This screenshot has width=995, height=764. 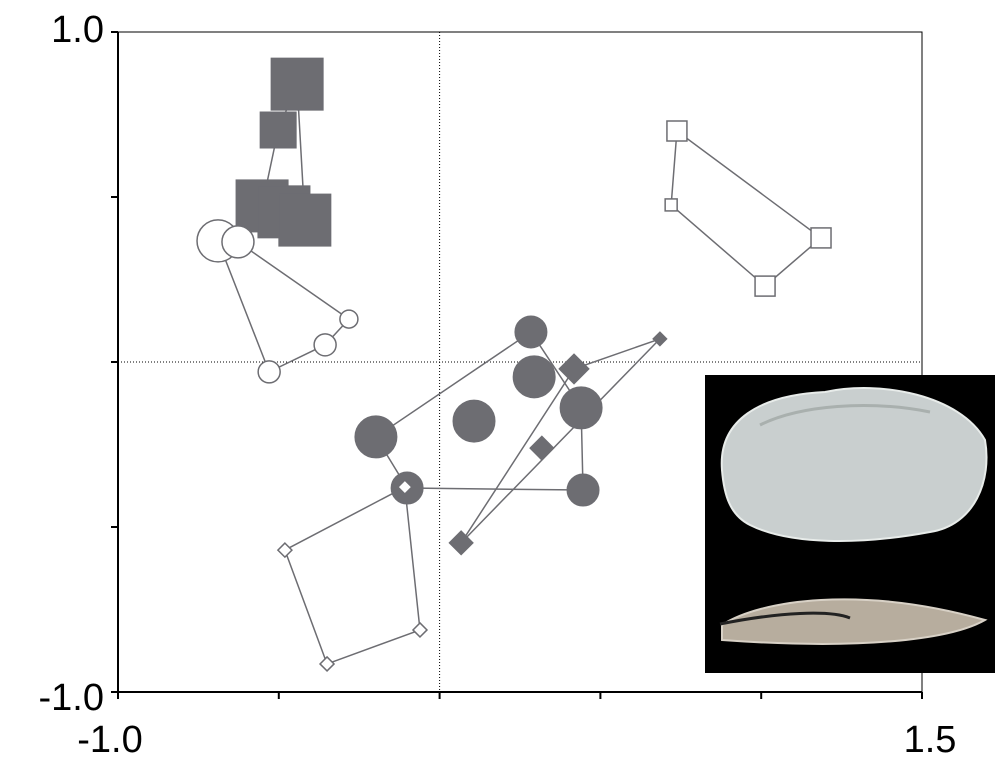 I want to click on y-tick-label: 1.0, so click(x=77, y=30).